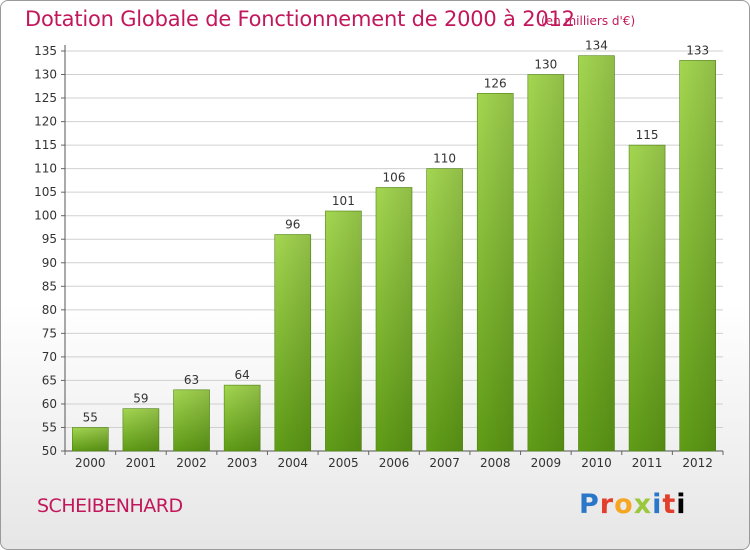 This screenshot has width=750, height=550. I want to click on y-tick-label: 120, so click(45, 122).